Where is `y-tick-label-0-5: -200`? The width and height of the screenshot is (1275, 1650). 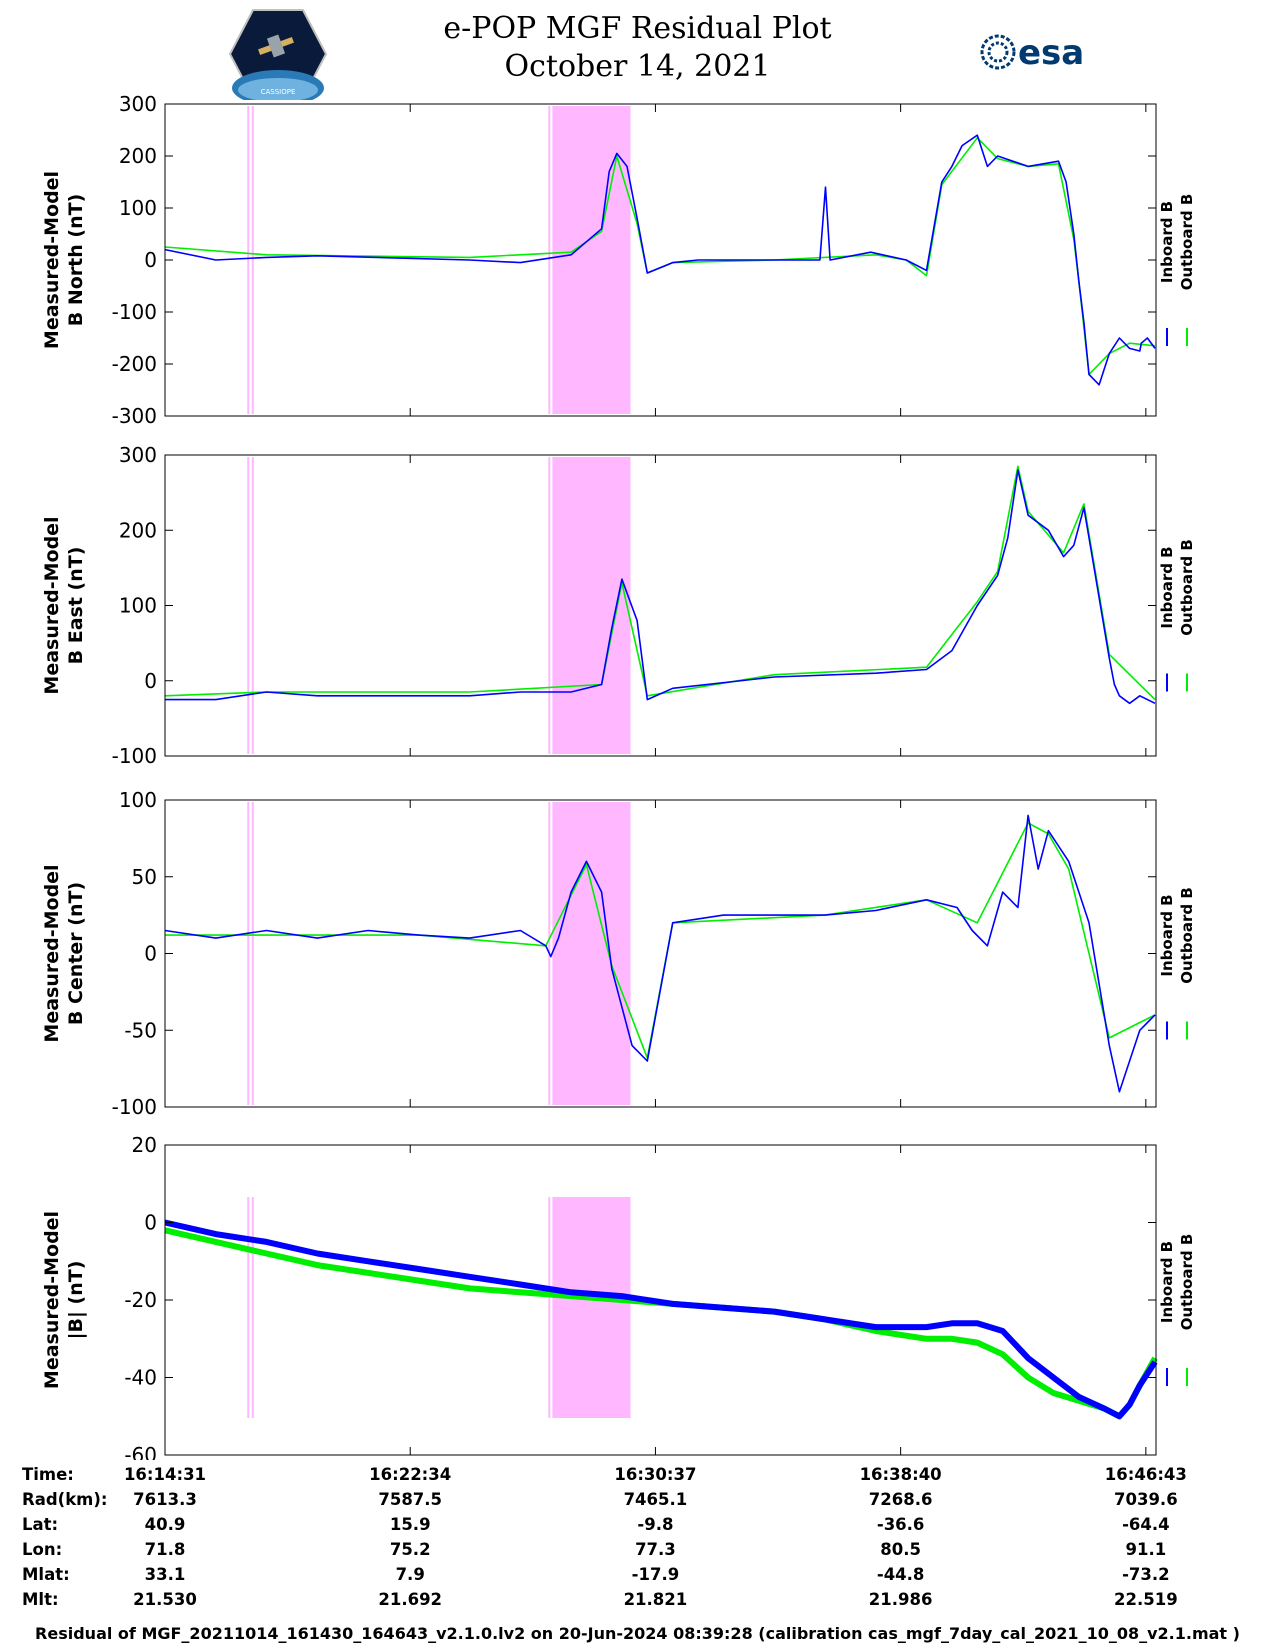
y-tick-label-0-5: -200 is located at coordinates (134, 364).